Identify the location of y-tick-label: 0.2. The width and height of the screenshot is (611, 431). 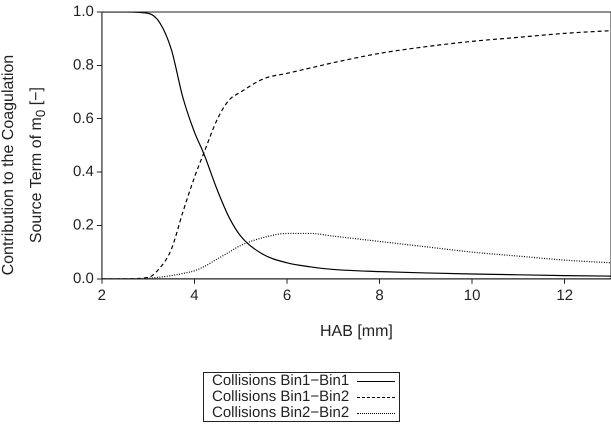
(83, 225).